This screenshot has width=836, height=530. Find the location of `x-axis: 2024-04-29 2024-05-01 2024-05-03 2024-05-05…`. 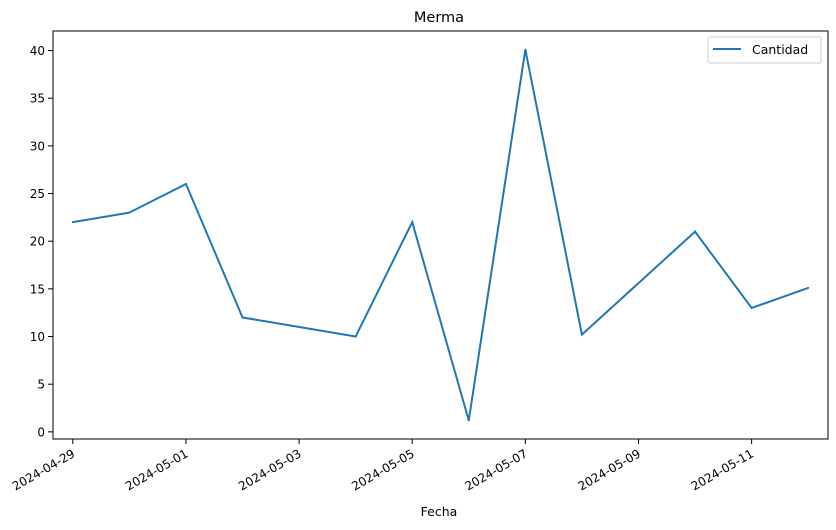

x-axis: 2024-04-29 2024-05-01 2024-05-03 2024-05-05… is located at coordinates (383, 466).